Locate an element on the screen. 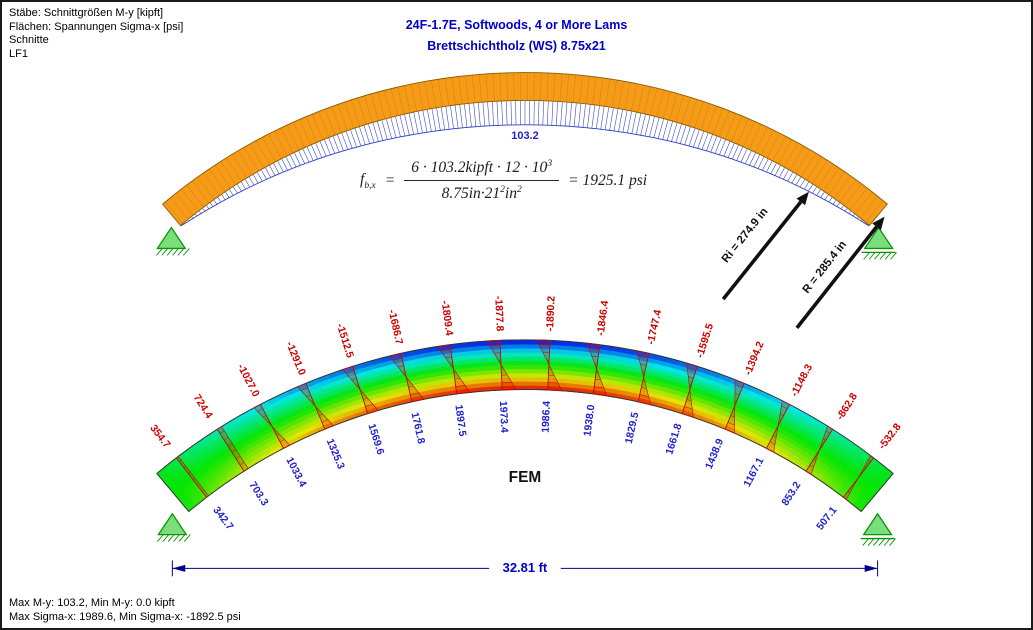 The image size is (1033, 630). section-stress-top-label: -1809.4 is located at coordinates (447, 318).